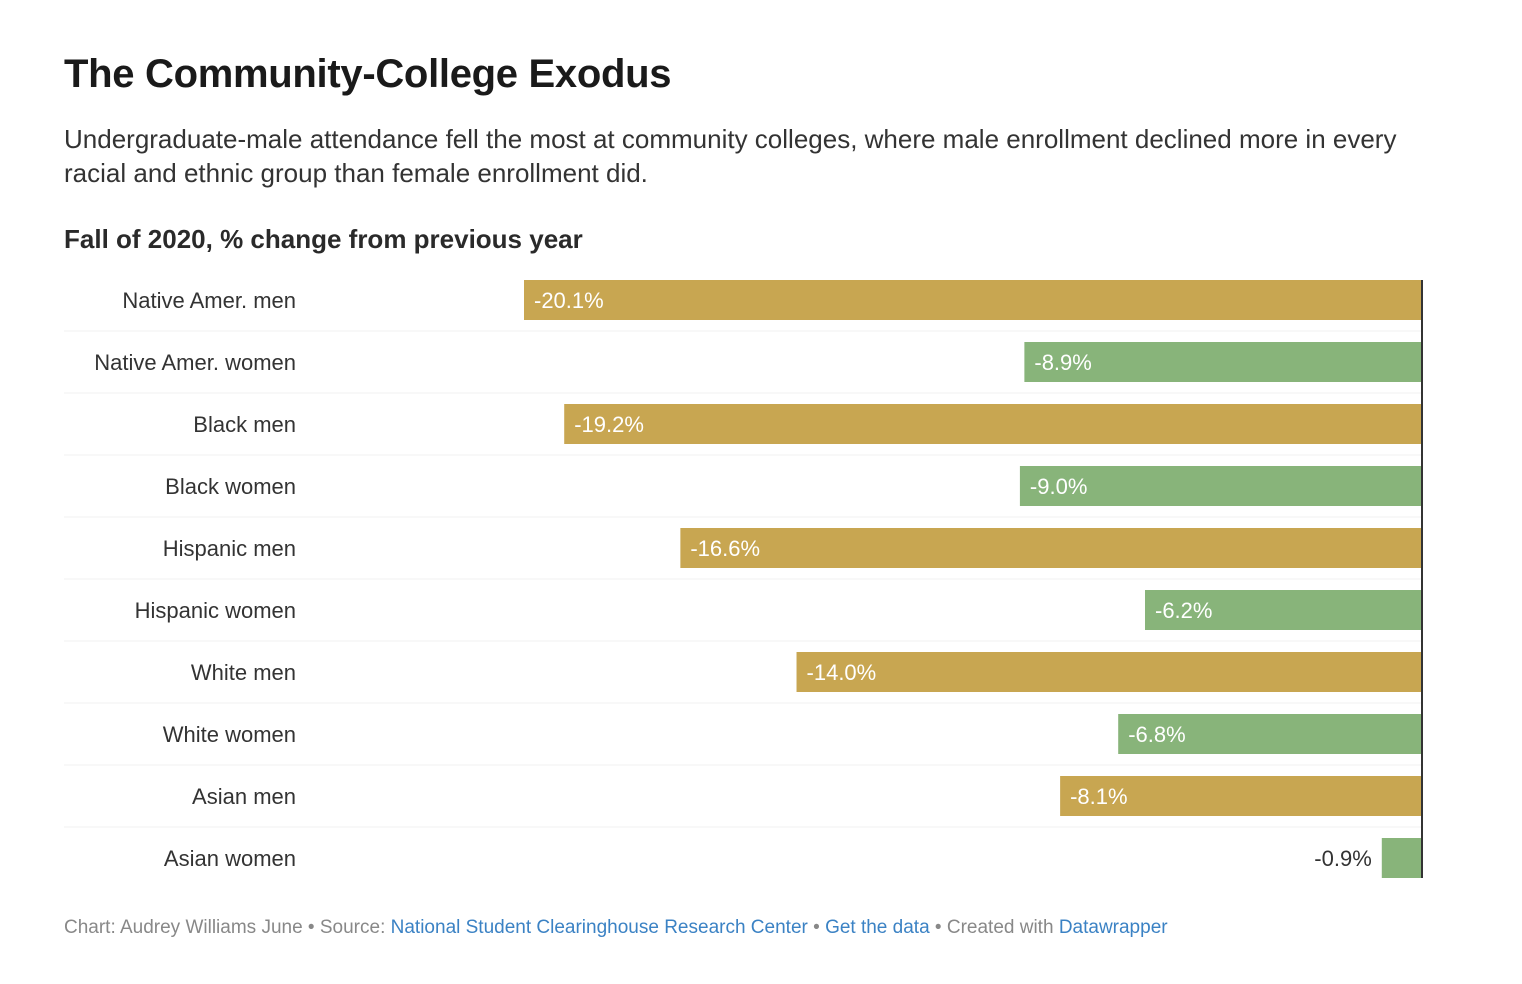  I want to click on bar-value-label: -8.9%, so click(1062, 362).